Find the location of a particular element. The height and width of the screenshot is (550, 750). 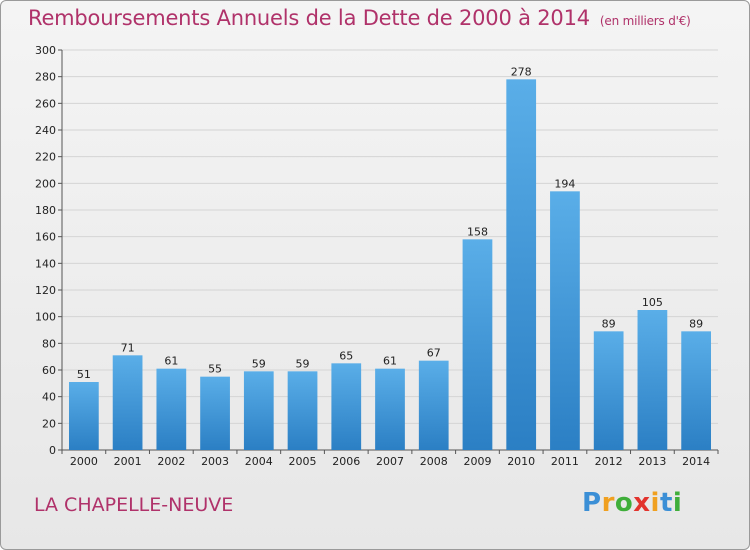

bar-2014 is located at coordinates (696, 390).